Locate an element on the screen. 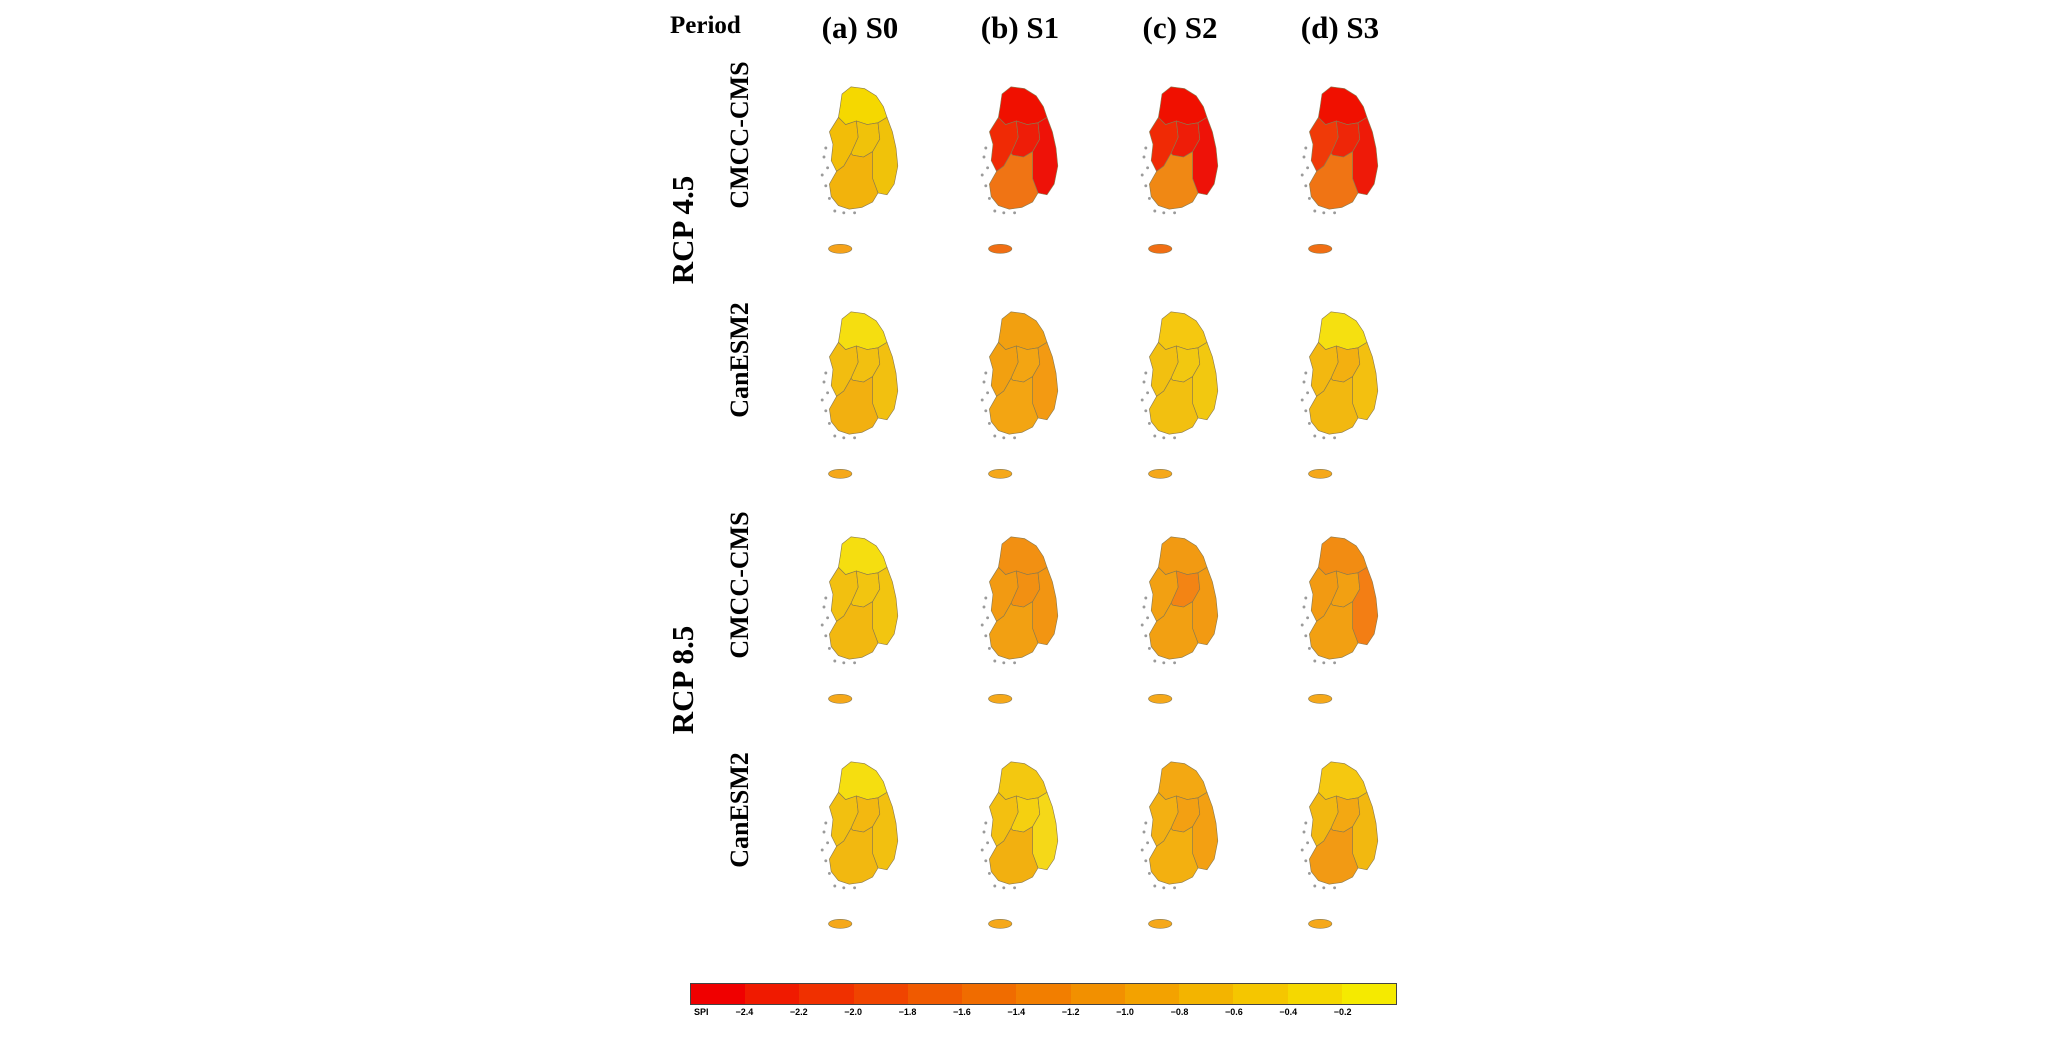 This screenshot has width=2067, height=1037. colorbar-unit-label: SPI is located at coordinates (701, 1012).